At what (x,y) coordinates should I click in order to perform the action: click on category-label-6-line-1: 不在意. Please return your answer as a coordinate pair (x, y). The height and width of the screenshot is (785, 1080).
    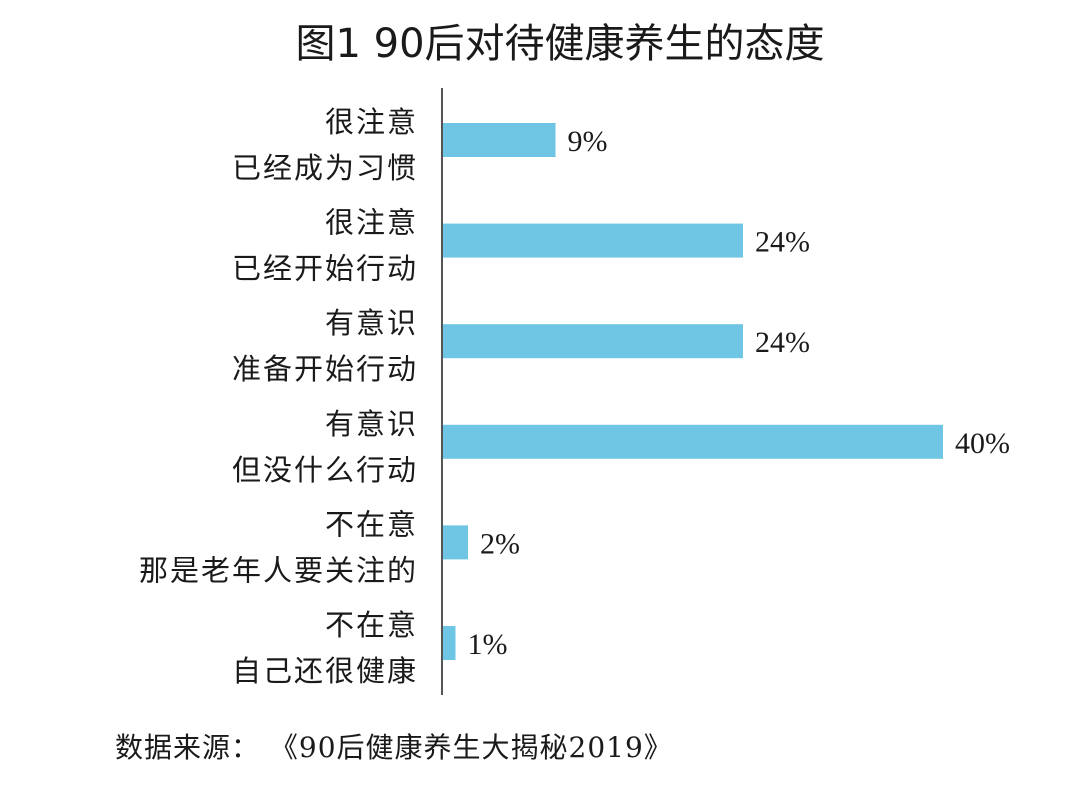
    Looking at the image, I should click on (371, 625).